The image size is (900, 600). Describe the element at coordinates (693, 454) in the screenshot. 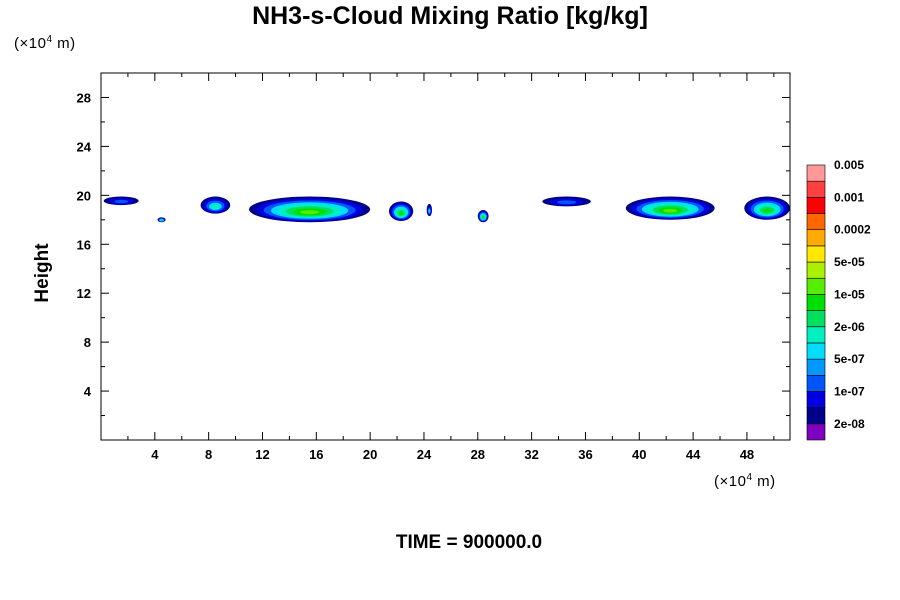

I see `x-tick-label: 44` at that location.